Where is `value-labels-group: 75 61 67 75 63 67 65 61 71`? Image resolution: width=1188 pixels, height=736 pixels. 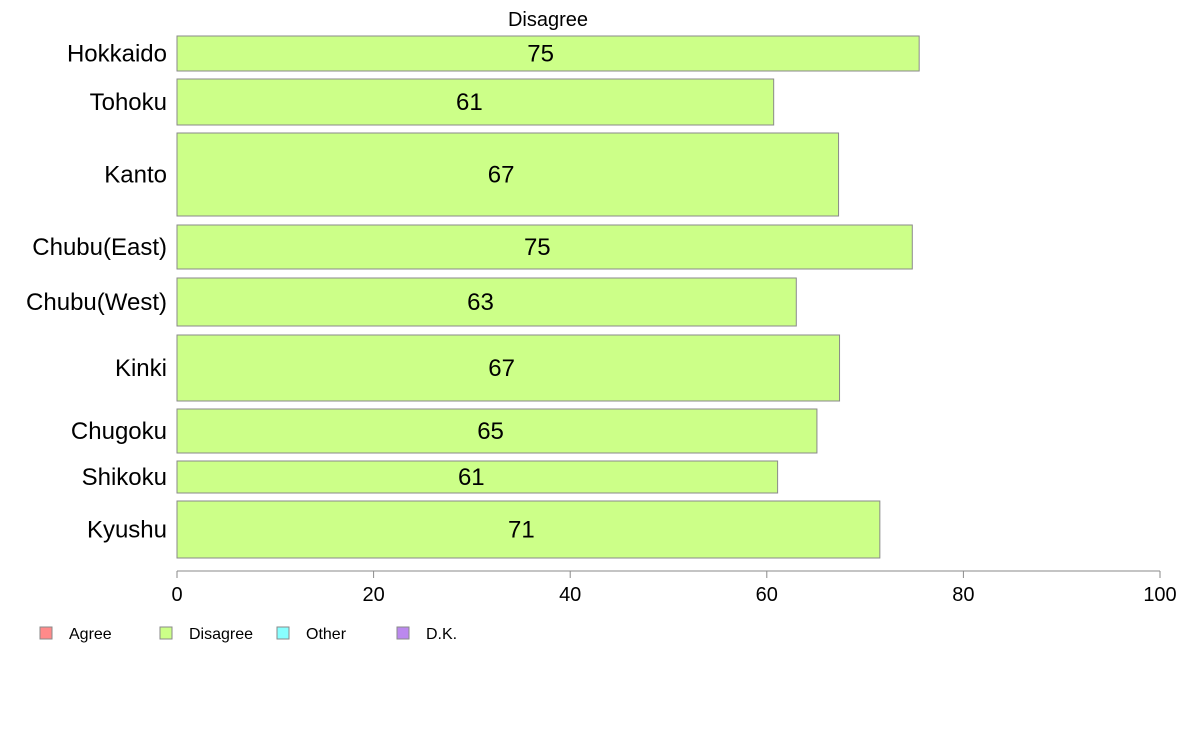
value-labels-group: 75 61 67 75 63 67 65 61 71 is located at coordinates (505, 292).